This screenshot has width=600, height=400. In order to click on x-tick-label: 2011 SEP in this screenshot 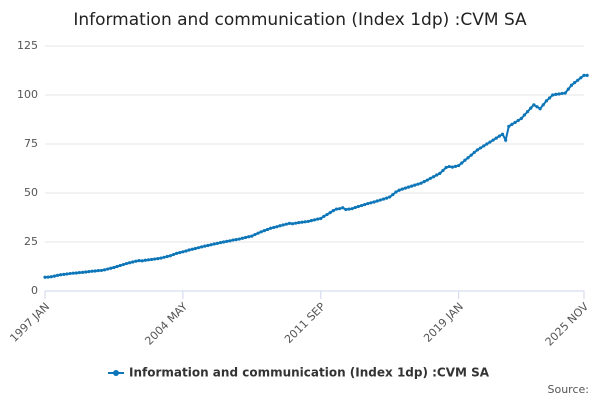, I will do `click(305, 323)`.